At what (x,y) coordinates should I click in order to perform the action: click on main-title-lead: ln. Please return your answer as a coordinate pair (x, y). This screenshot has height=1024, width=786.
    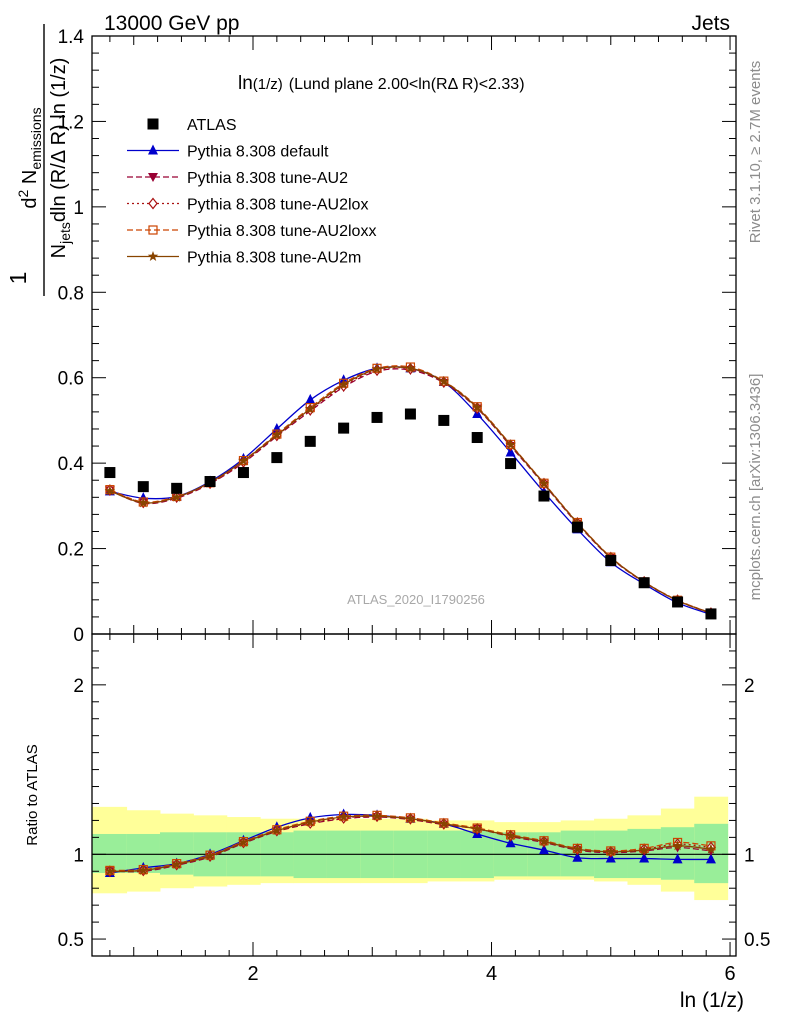
    Looking at the image, I should click on (245, 83).